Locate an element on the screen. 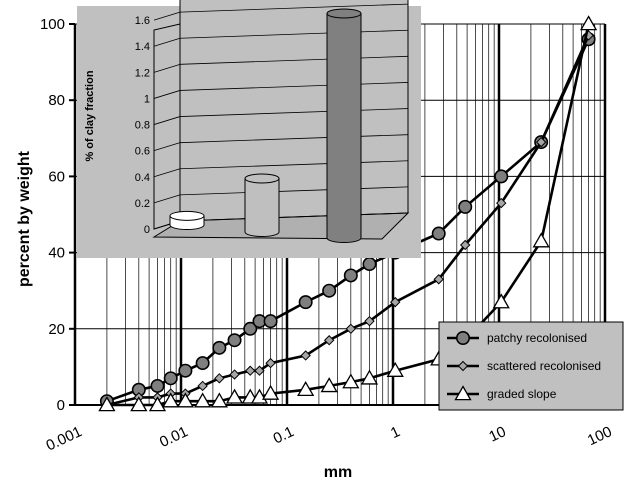  inset-y-tick-label: 1.8 is located at coordinates (142, 0).